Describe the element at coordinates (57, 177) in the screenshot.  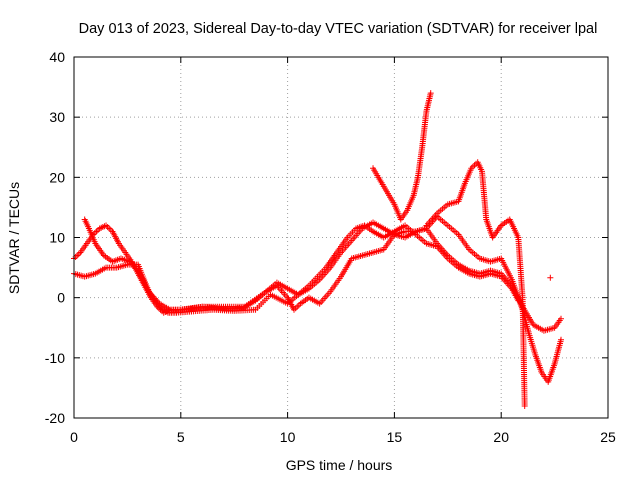
I see `y-tick-label: 20` at that location.